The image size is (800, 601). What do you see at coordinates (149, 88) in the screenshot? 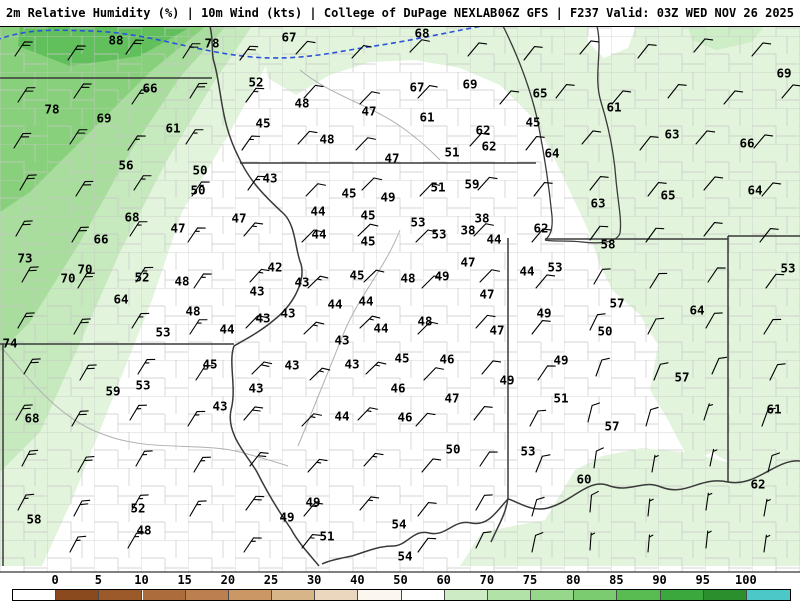
I see `humidity-value: 66` at bounding box center [149, 88].